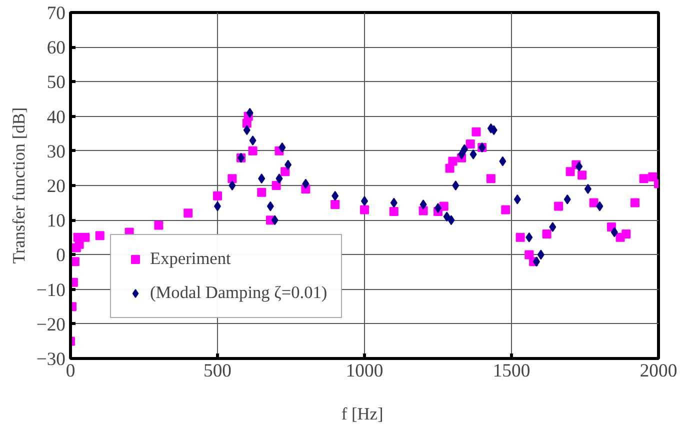 The height and width of the screenshot is (426, 680). What do you see at coordinates (56, 13) in the screenshot?
I see `y-tick-label: 70` at bounding box center [56, 13].